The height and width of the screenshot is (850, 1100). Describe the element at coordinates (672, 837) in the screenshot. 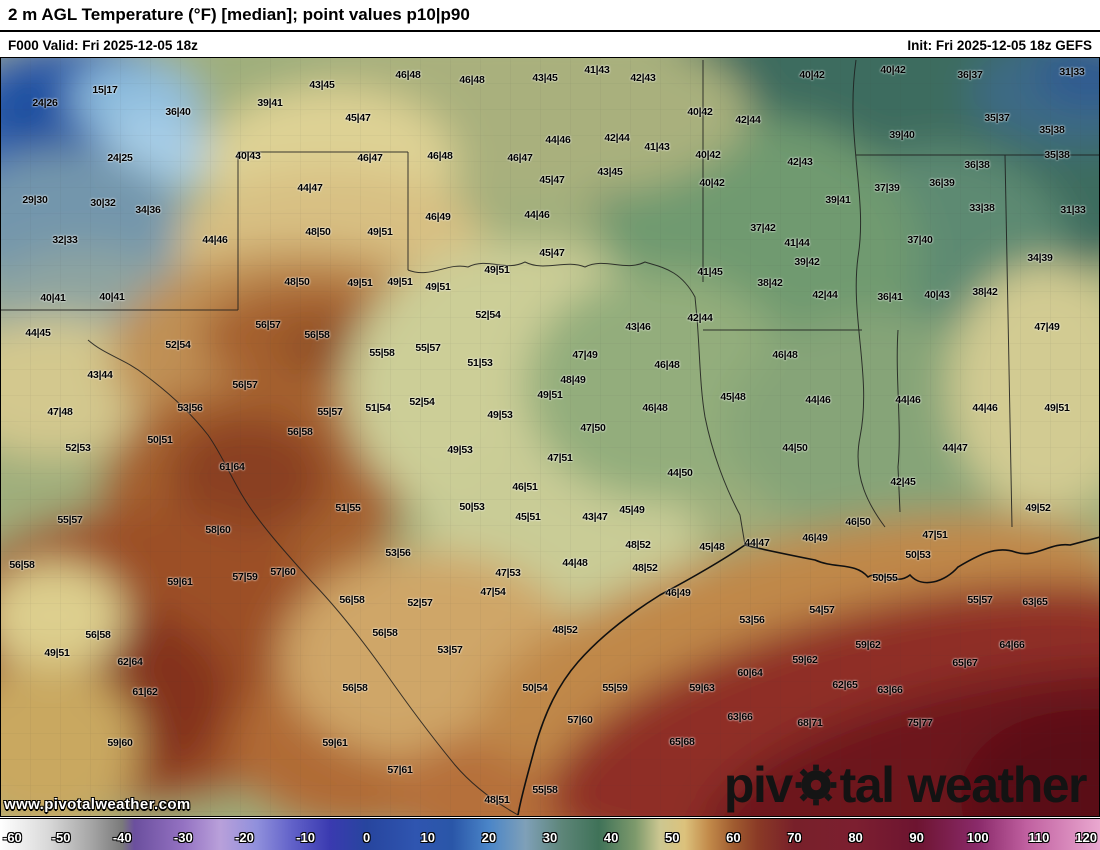

I see `colorbar-tick-label: 50` at that location.